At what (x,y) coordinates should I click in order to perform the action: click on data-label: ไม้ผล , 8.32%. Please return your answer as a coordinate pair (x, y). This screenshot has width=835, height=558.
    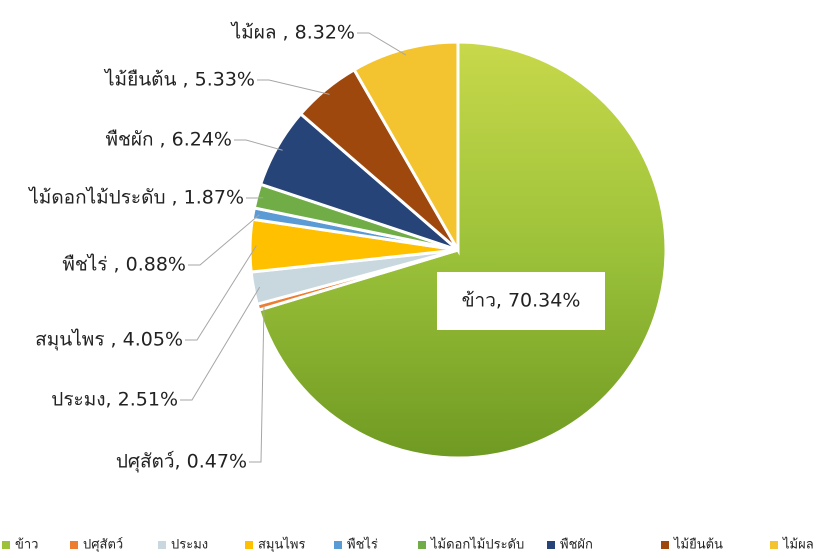
    Looking at the image, I should click on (292, 33).